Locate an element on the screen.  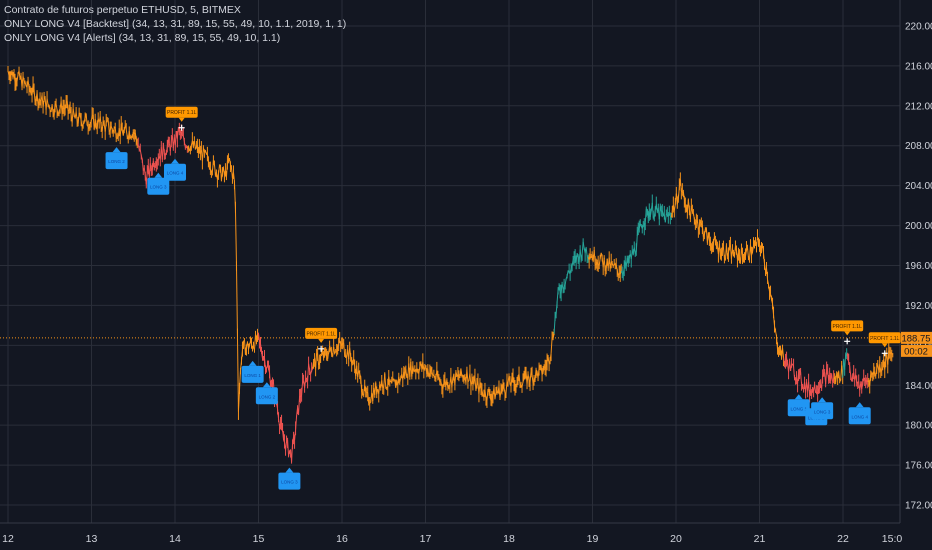
y-tick-label: 172.00 is located at coordinates (918, 506).